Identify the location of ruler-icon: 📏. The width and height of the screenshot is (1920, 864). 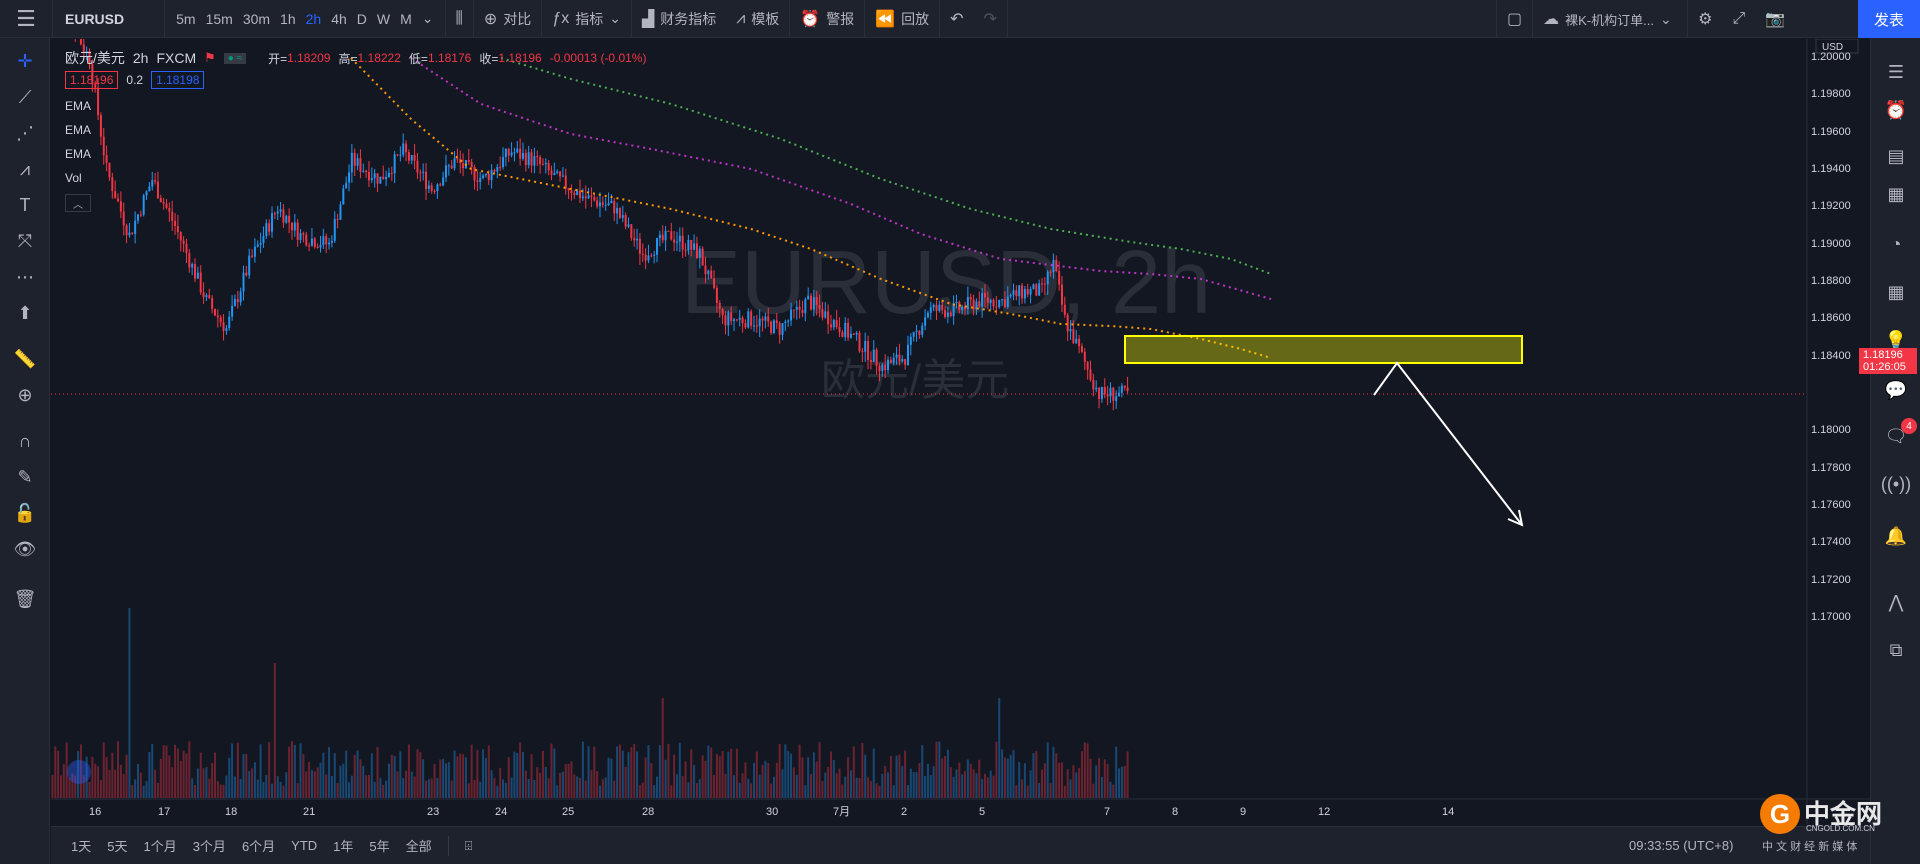
(25, 358).